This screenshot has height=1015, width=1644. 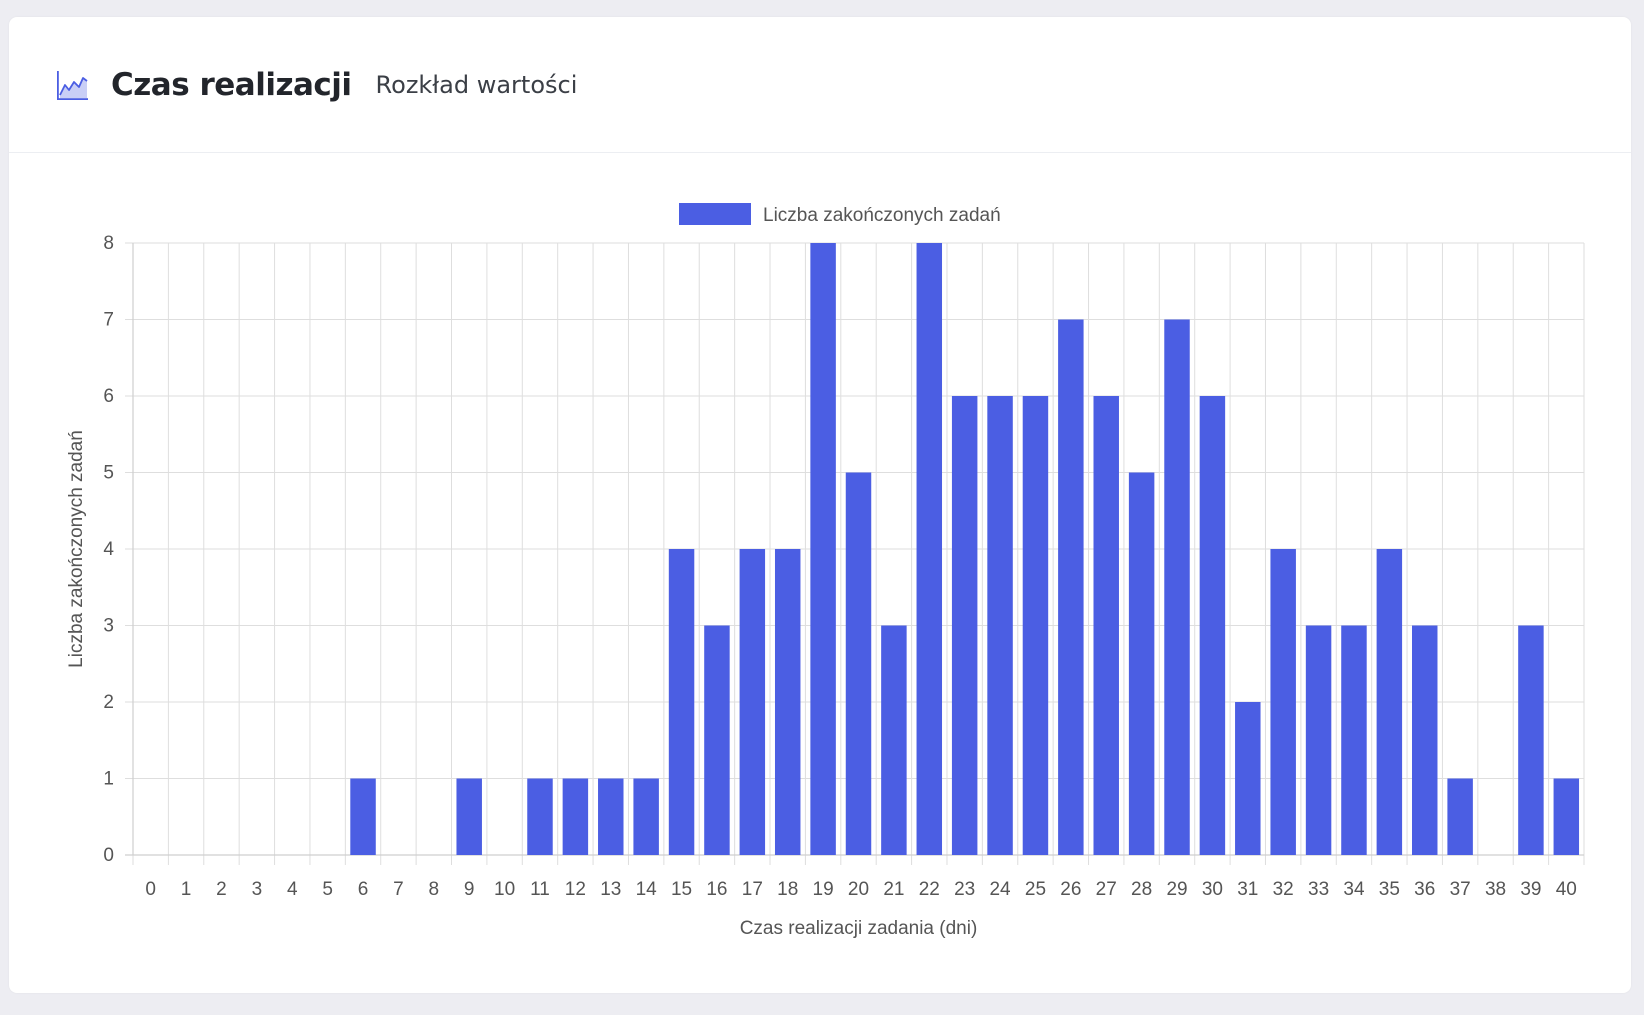 What do you see at coordinates (681, 889) in the screenshot?
I see `x-tick-label: 15` at bounding box center [681, 889].